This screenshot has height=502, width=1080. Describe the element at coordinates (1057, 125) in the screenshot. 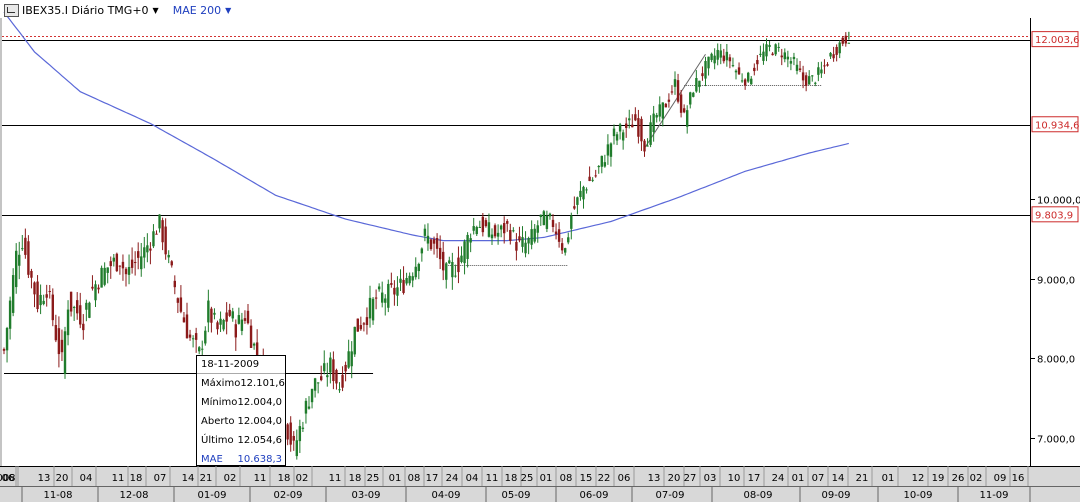

I see `price-label: 10.934,6` at that location.